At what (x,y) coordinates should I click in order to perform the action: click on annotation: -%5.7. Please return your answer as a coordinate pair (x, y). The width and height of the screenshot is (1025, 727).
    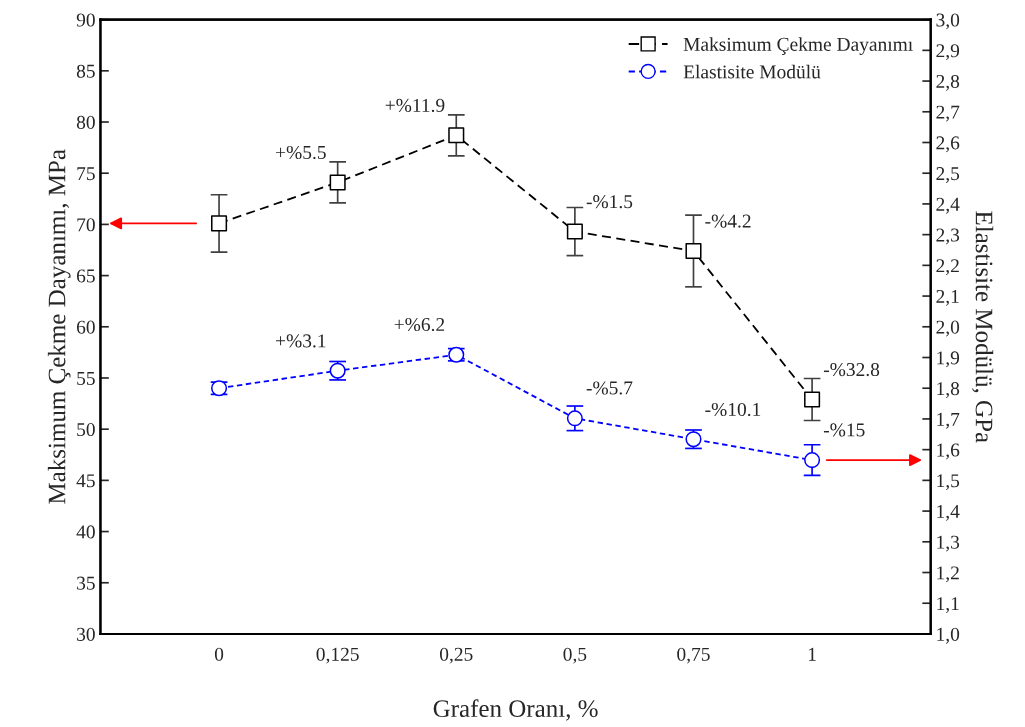
    Looking at the image, I should click on (609, 388).